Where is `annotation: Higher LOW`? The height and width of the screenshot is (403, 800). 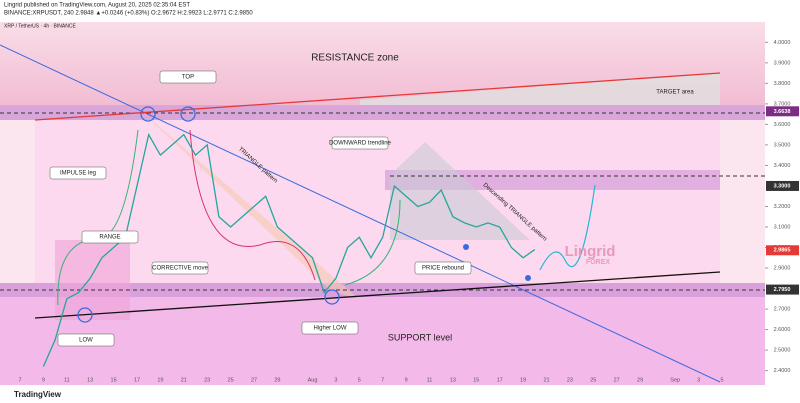 annotation: Higher LOW is located at coordinates (329, 329).